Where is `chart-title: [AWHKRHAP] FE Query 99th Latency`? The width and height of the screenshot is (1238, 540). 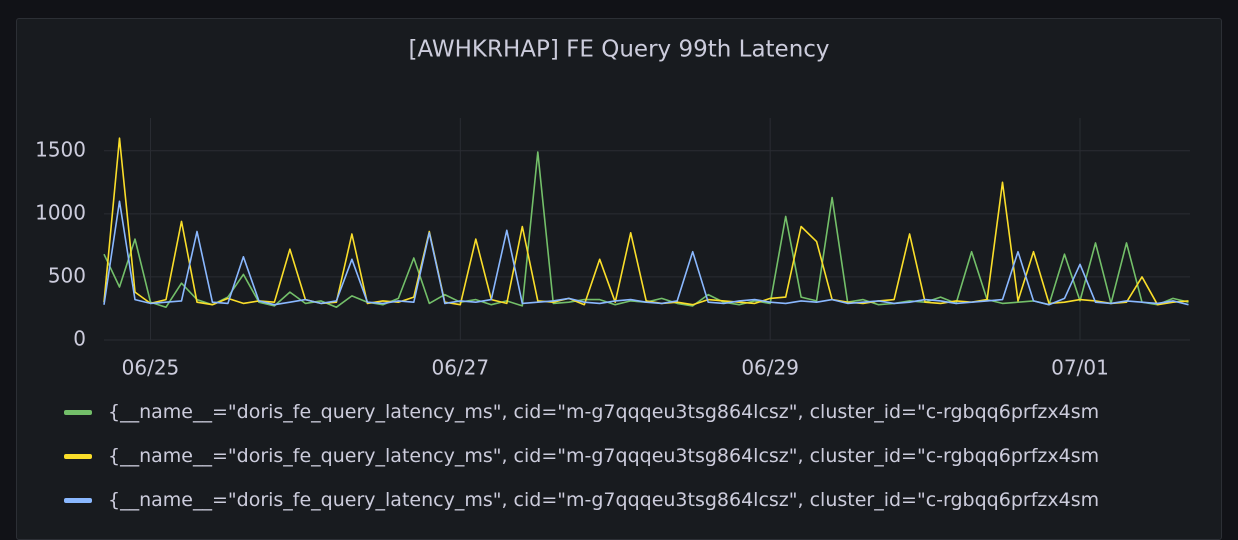
chart-title: [AWHKRHAP] FE Query 99th Latency is located at coordinates (618, 50).